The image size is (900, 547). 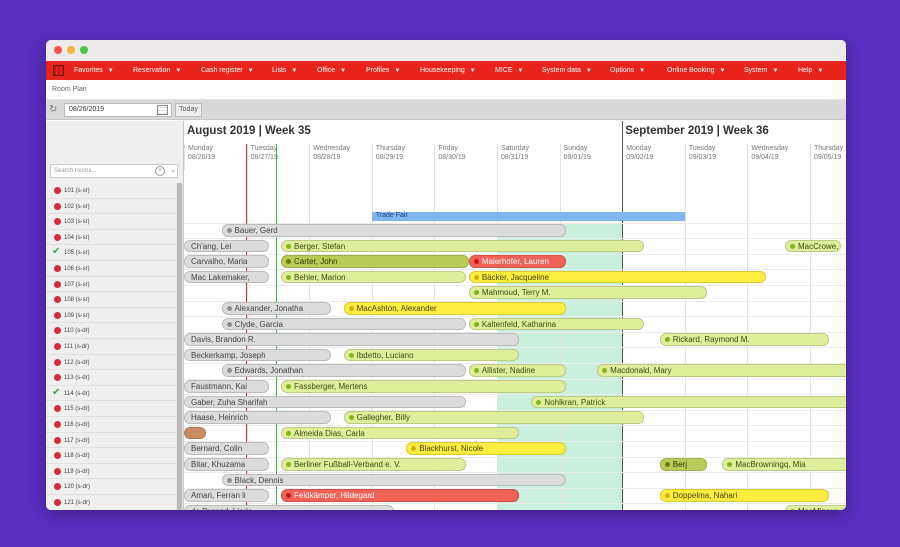 What do you see at coordinates (494, 417) in the screenshot?
I see `booking-bar: Gallegher, Billy` at bounding box center [494, 417].